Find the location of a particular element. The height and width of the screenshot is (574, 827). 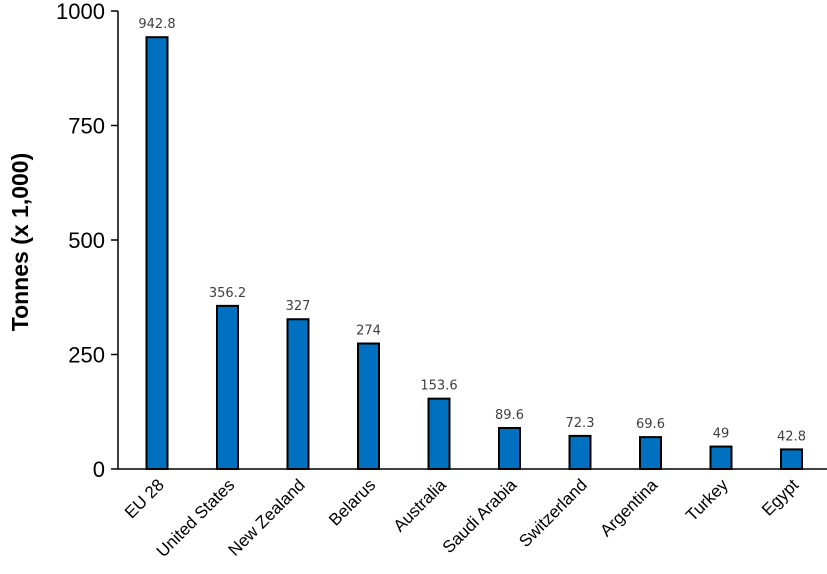

y-tick-label: 750 is located at coordinates (86, 126).